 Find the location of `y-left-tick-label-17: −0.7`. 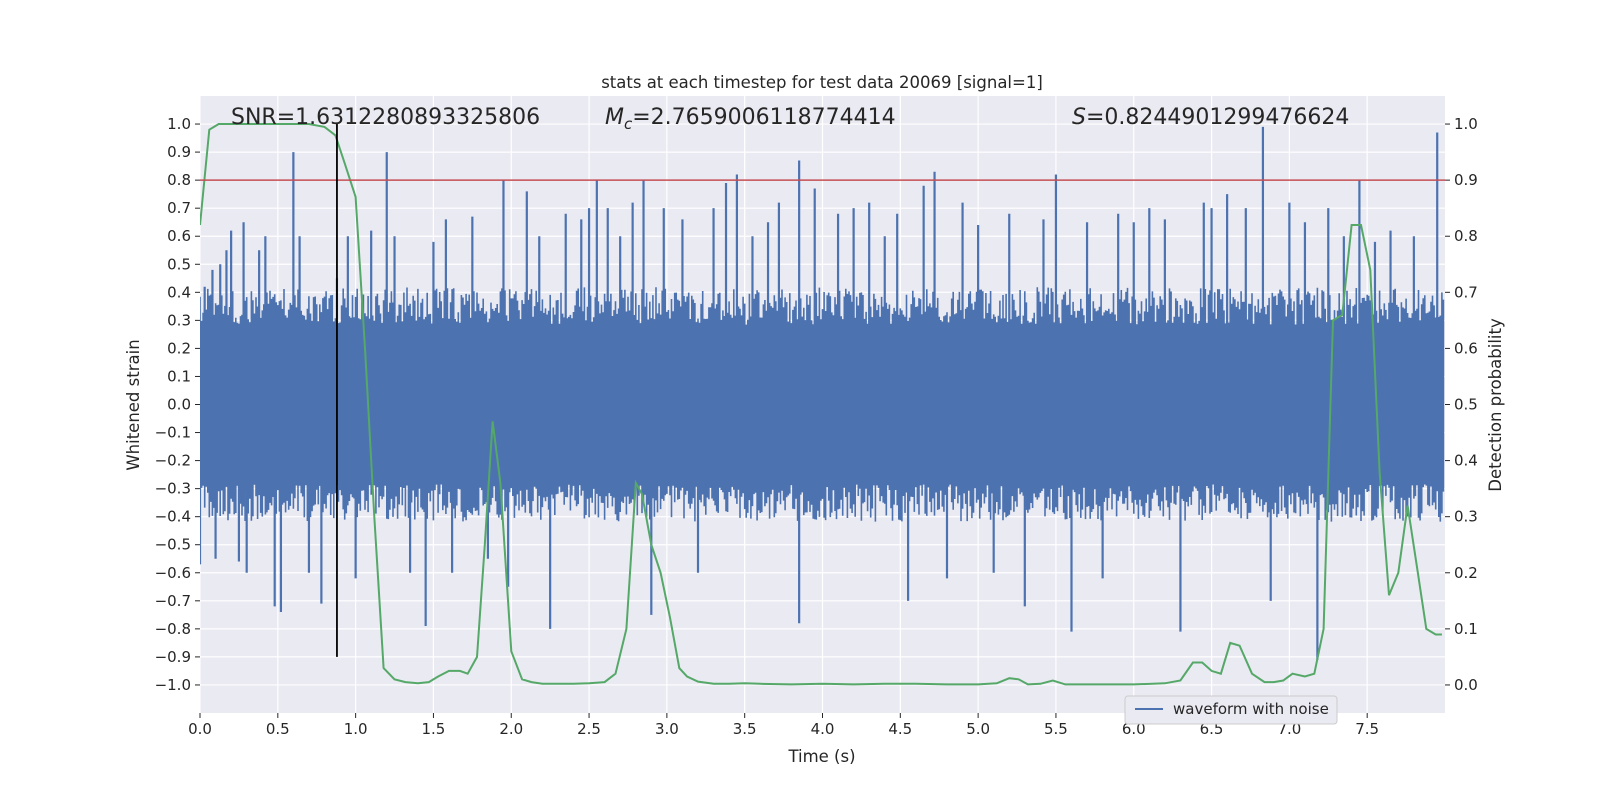

y-left-tick-label-17: −0.7 is located at coordinates (173, 601).